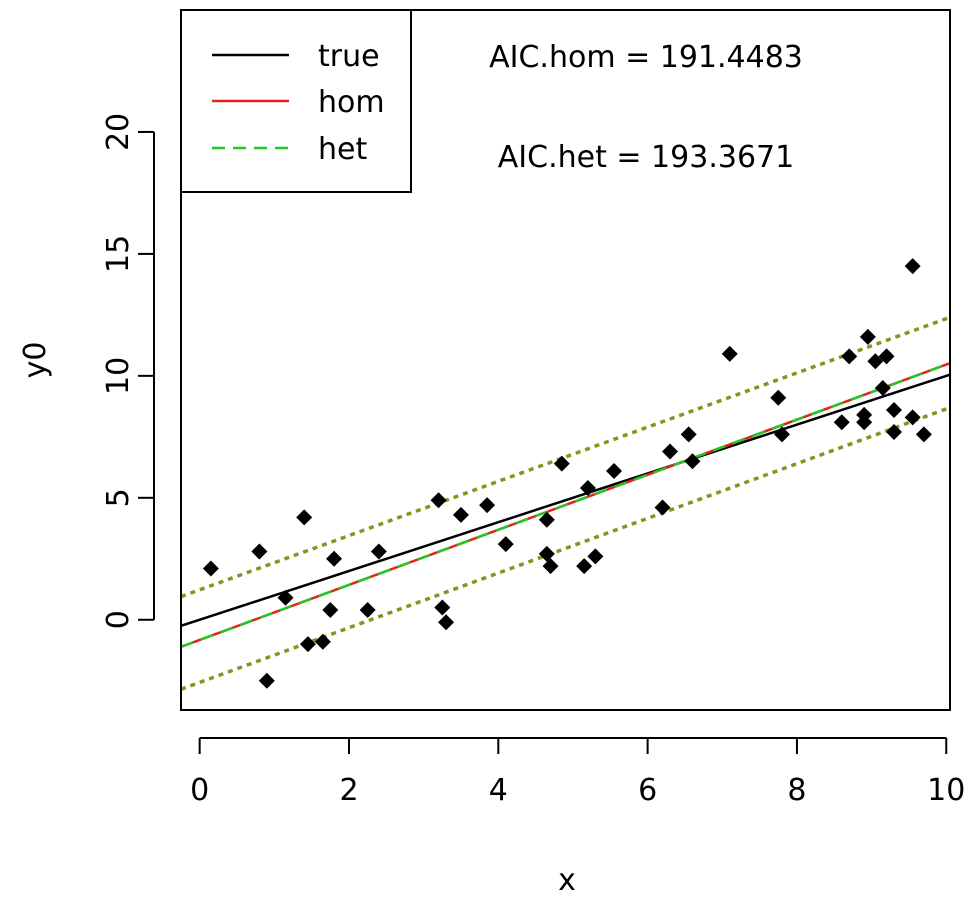  Describe the element at coordinates (567, 880) in the screenshot. I see `x-axis-title: x` at that location.